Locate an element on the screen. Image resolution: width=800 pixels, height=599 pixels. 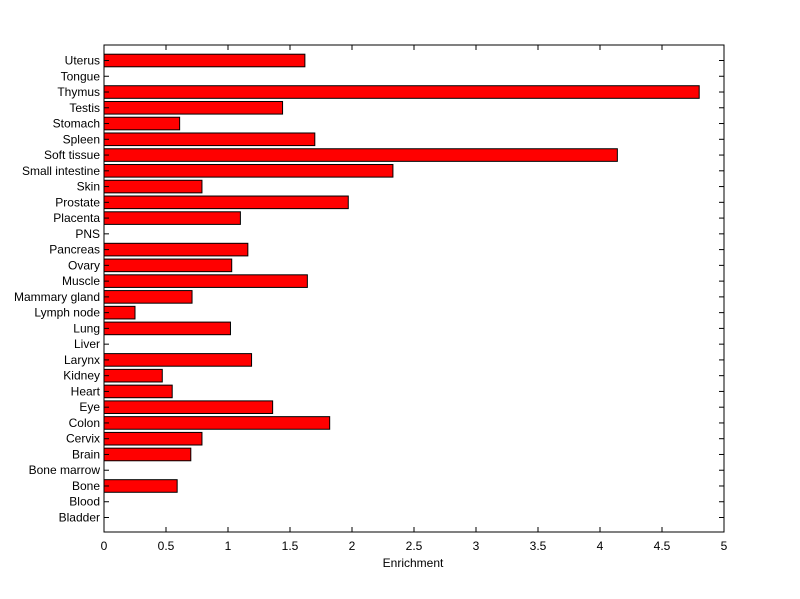
bar-stomach is located at coordinates (142, 123).